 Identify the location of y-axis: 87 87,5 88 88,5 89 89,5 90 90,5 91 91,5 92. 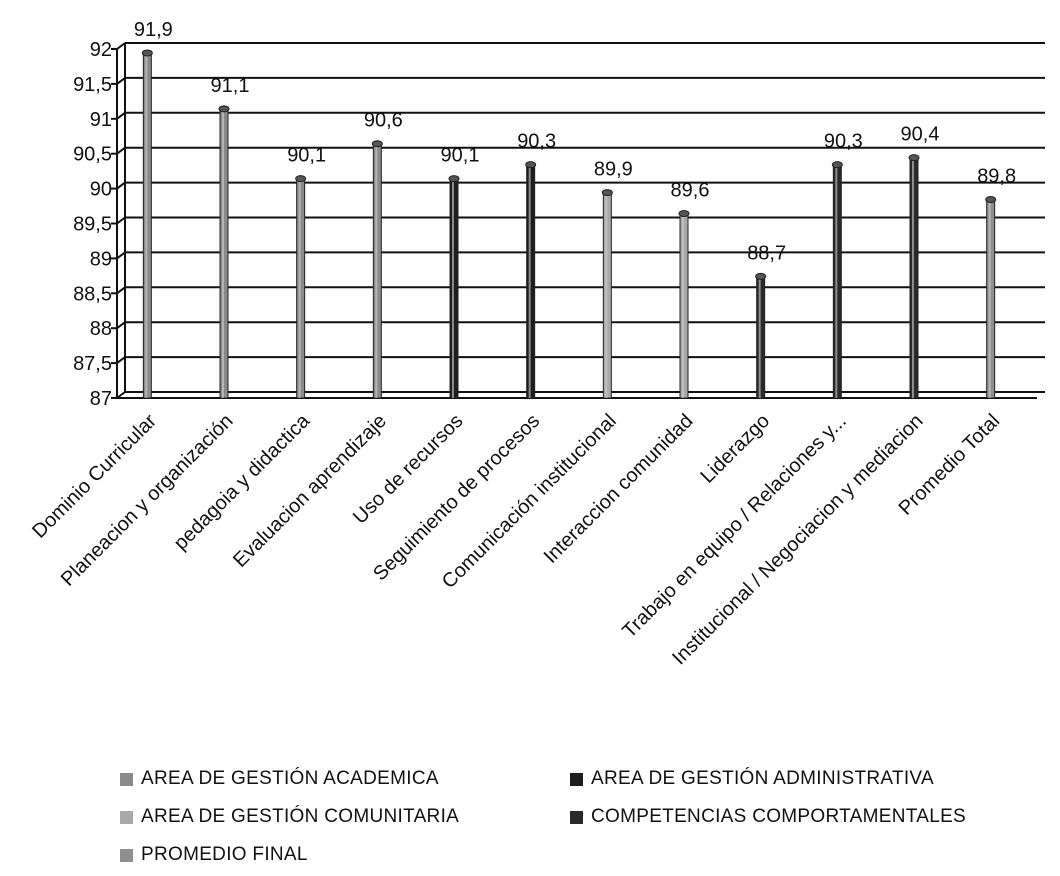
(95, 224).